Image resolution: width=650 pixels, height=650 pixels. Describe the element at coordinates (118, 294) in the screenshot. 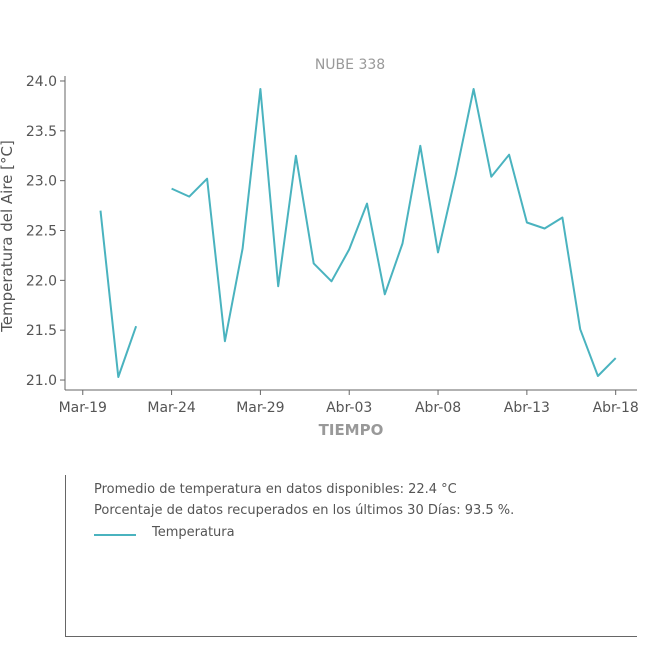

I see `series-line-segment` at that location.